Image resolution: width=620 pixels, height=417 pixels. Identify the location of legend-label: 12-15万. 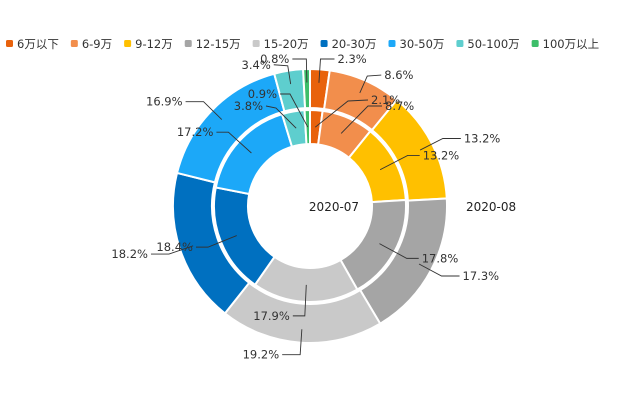
(218, 44).